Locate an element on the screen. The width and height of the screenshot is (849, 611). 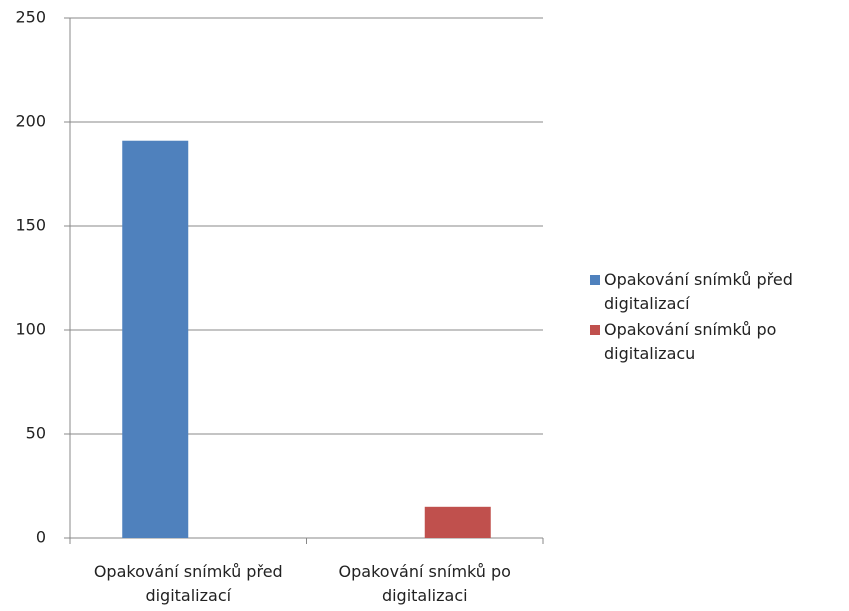
y-tick-label: 150 is located at coordinates (30, 225).